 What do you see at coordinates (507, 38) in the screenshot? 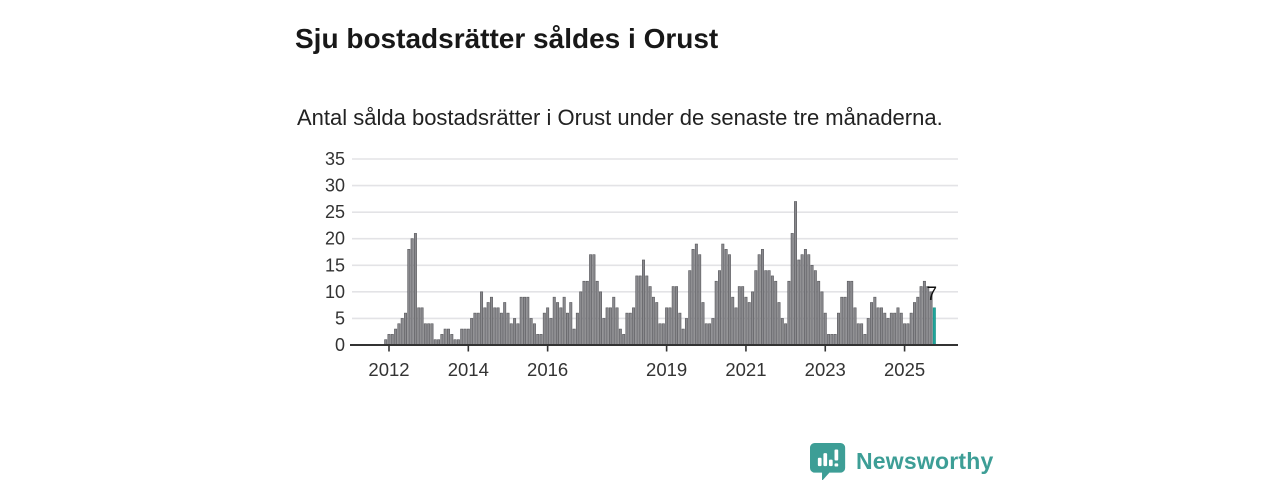
I see `page-title: Sju bostadsrätter såldes i Orust` at bounding box center [507, 38].